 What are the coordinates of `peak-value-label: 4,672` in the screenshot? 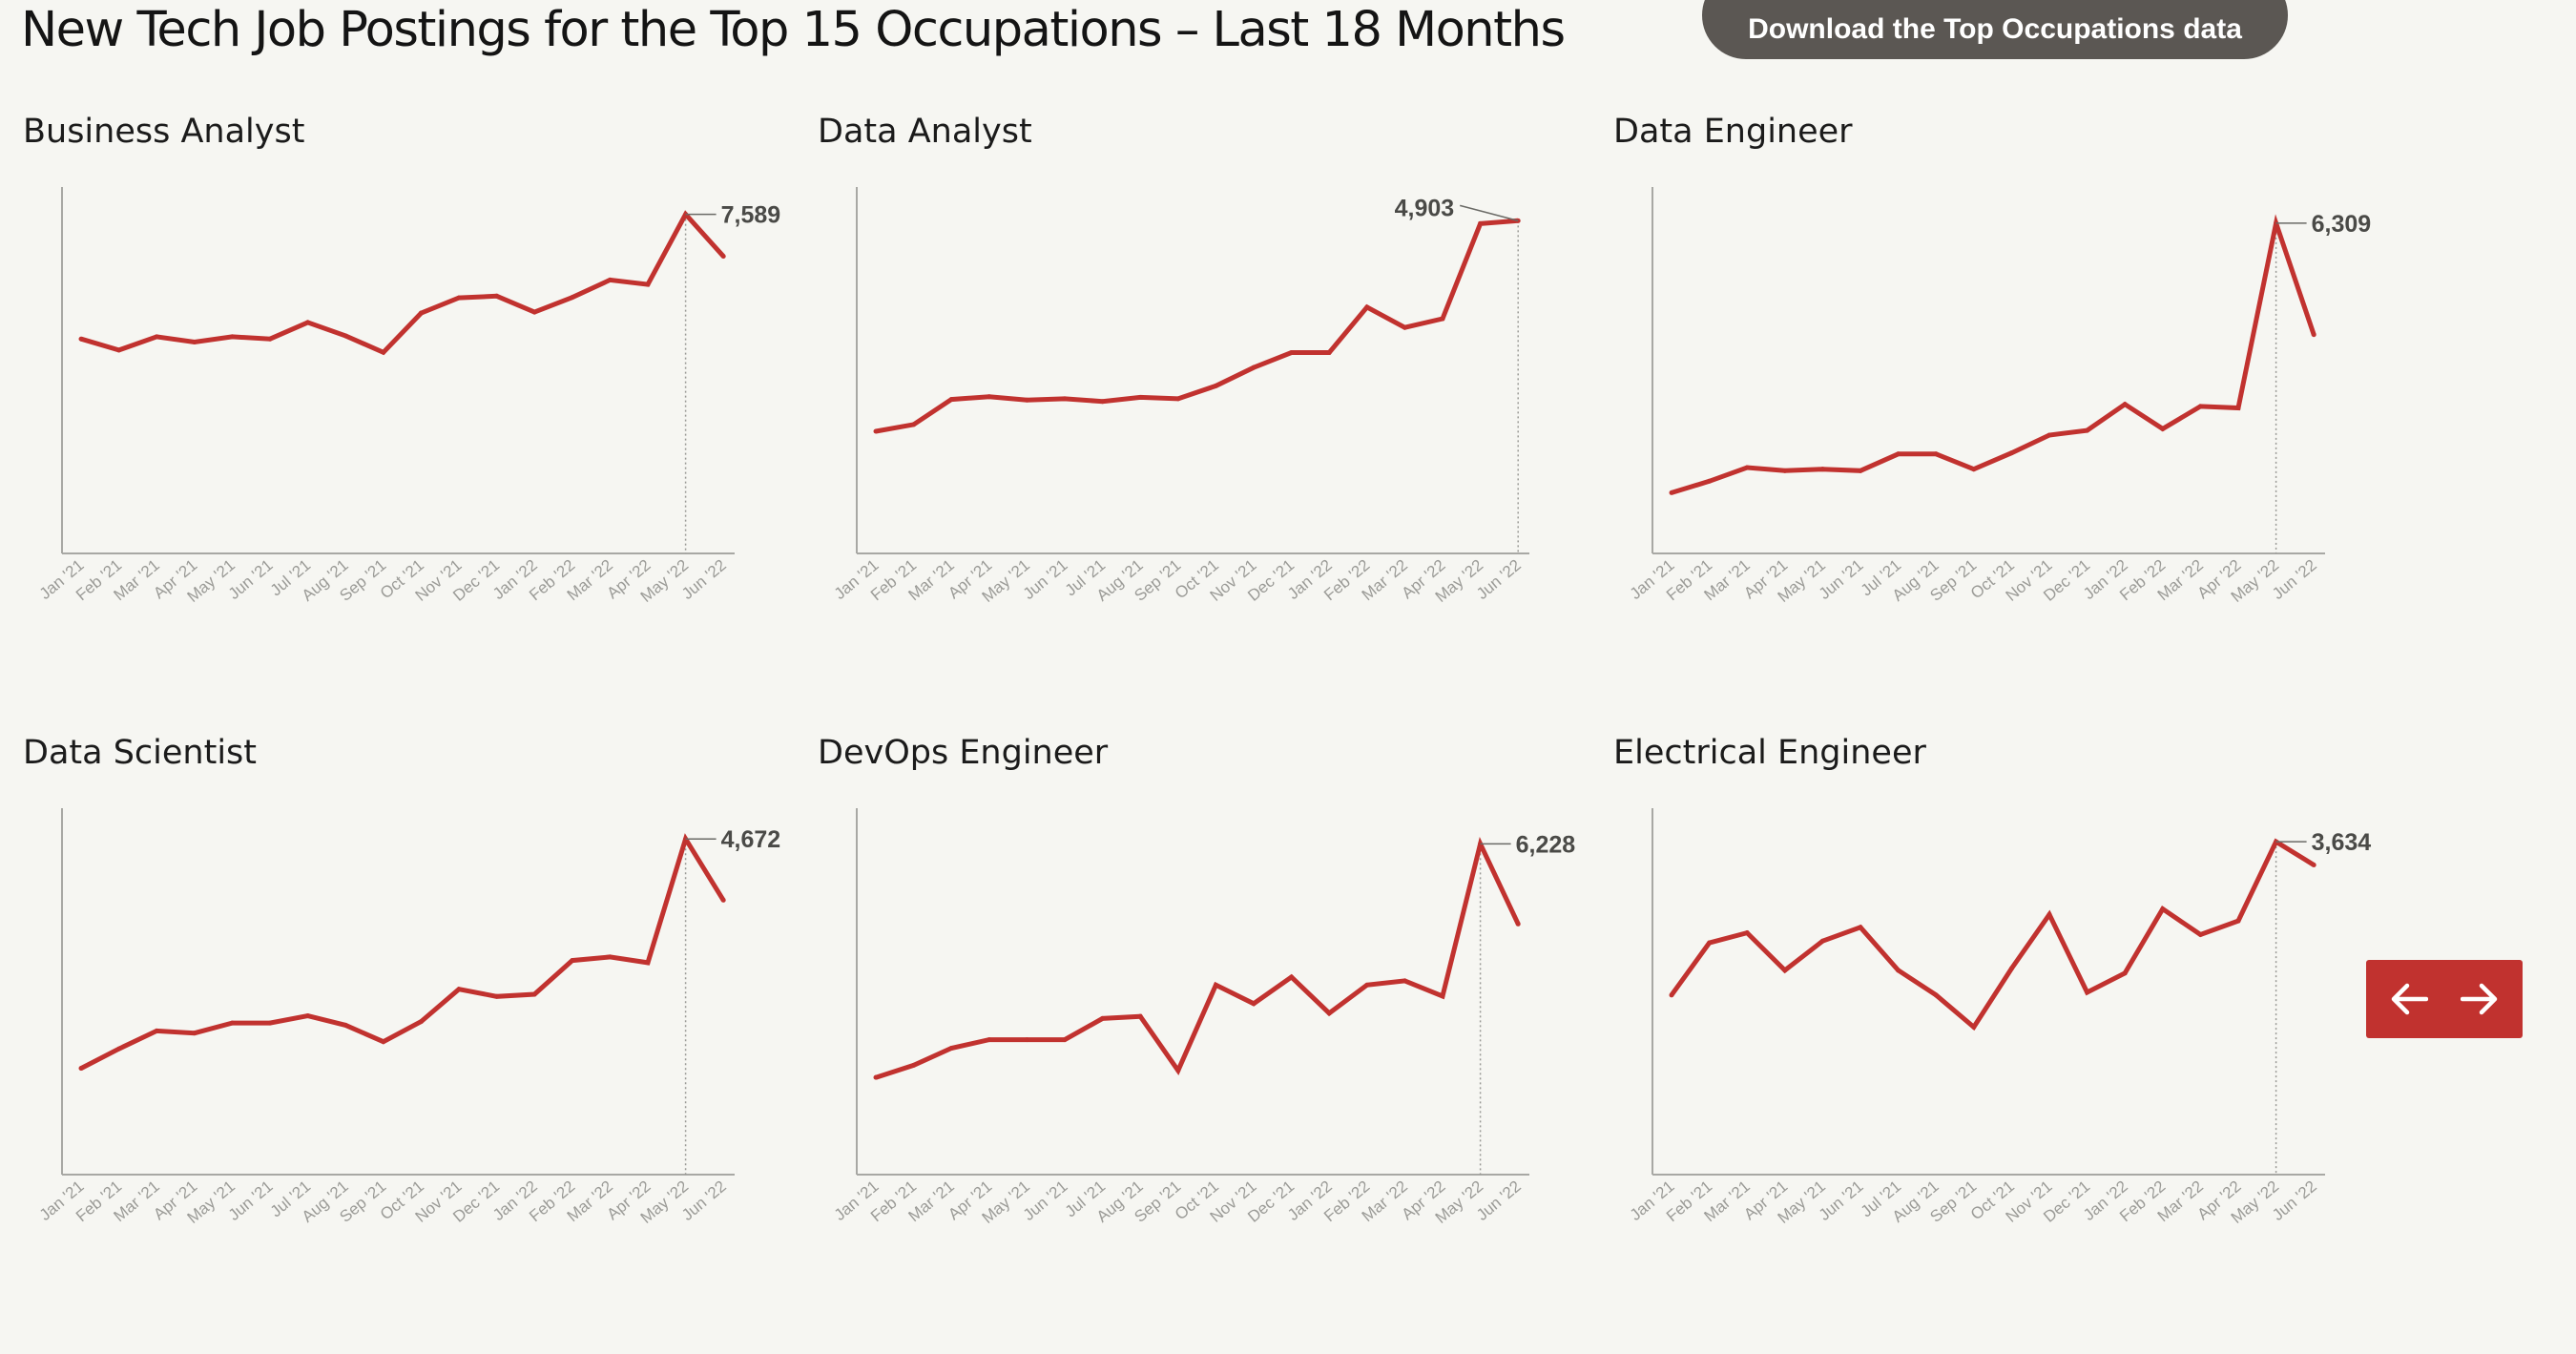 It's located at (751, 839).